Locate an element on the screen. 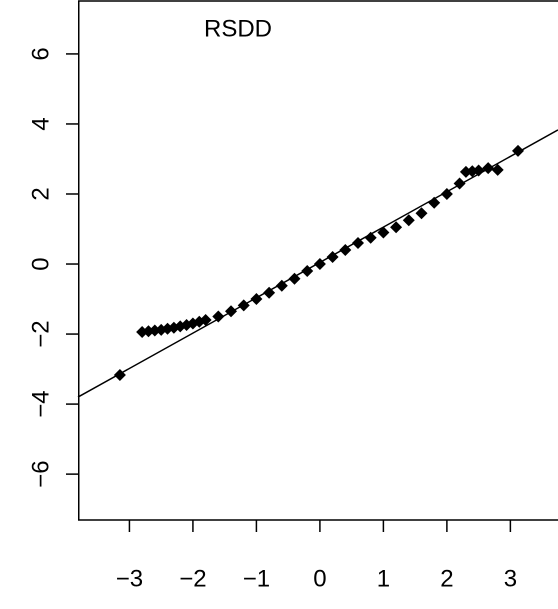 The image size is (558, 609). y-tick-label: −6 is located at coordinates (40, 473).